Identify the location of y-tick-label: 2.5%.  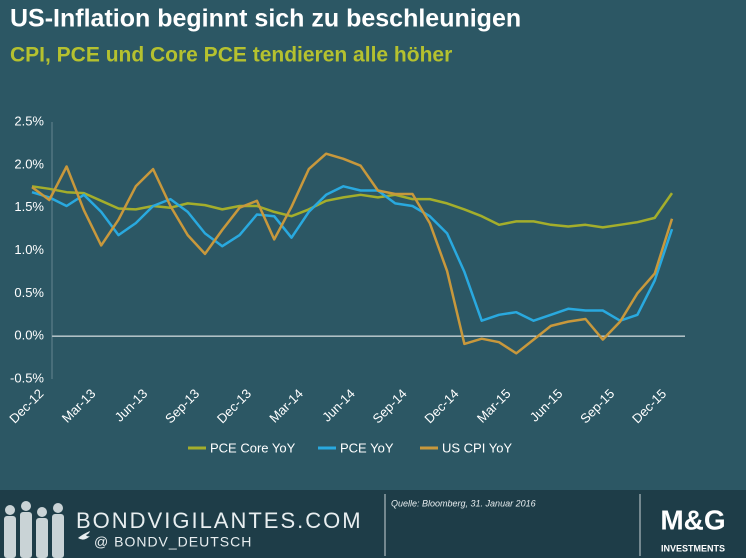
(29, 120).